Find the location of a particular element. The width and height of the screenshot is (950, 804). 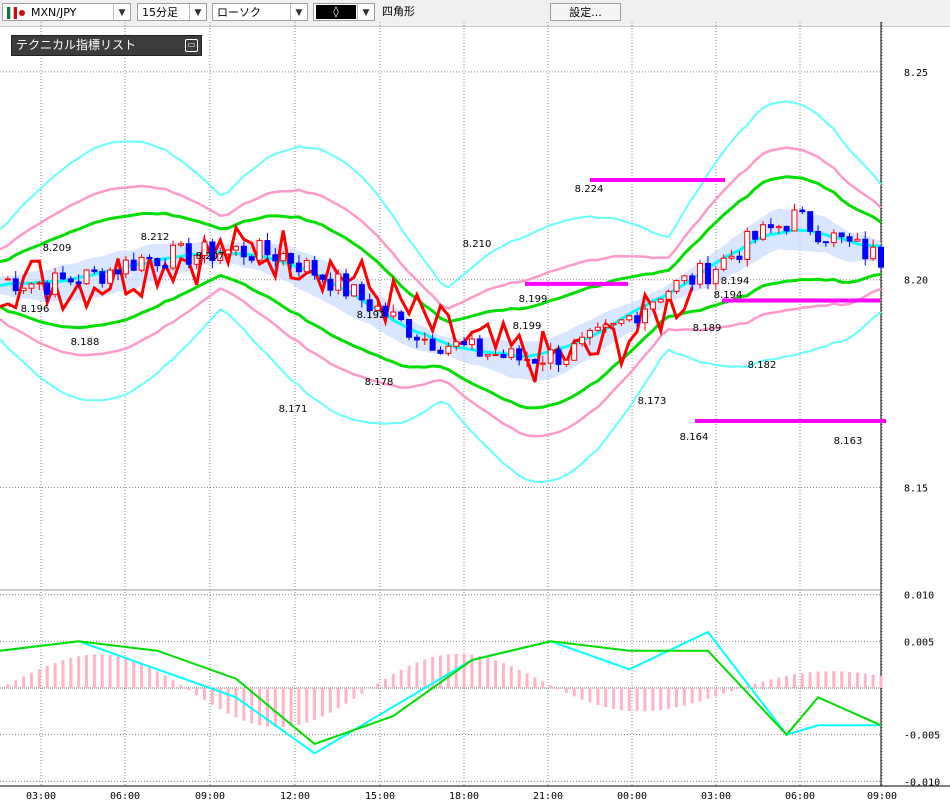

timeframe-select: 15分足 ▼ is located at coordinates (172, 12).